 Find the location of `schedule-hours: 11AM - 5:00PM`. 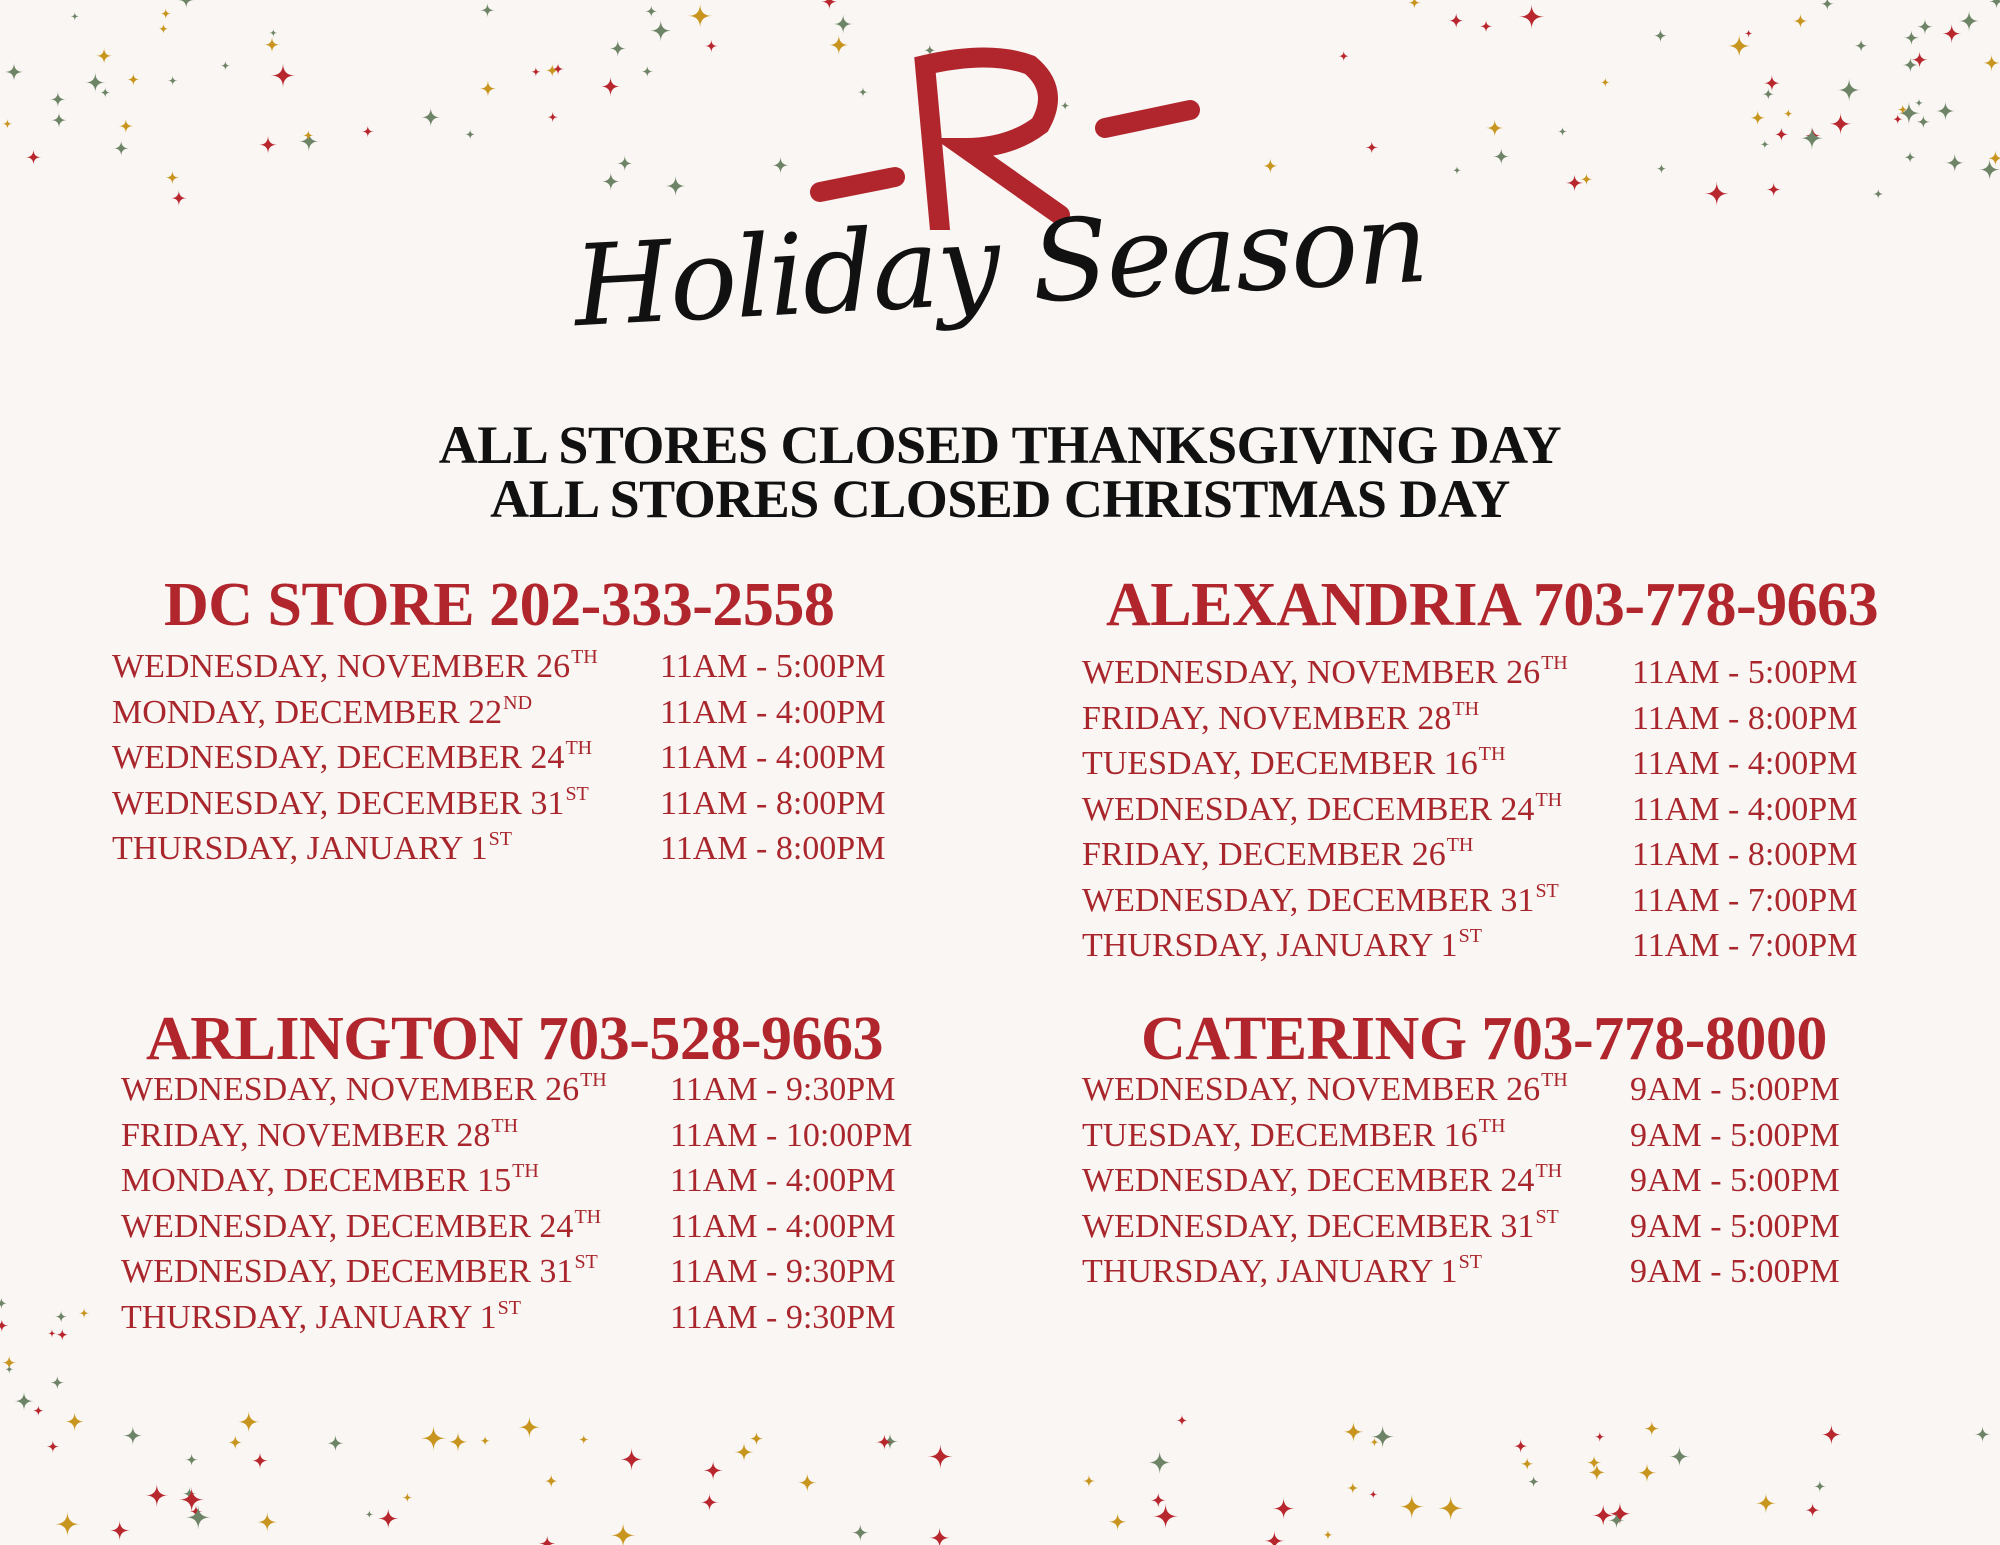

schedule-hours: 11AM - 5:00PM is located at coordinates (1745, 672).